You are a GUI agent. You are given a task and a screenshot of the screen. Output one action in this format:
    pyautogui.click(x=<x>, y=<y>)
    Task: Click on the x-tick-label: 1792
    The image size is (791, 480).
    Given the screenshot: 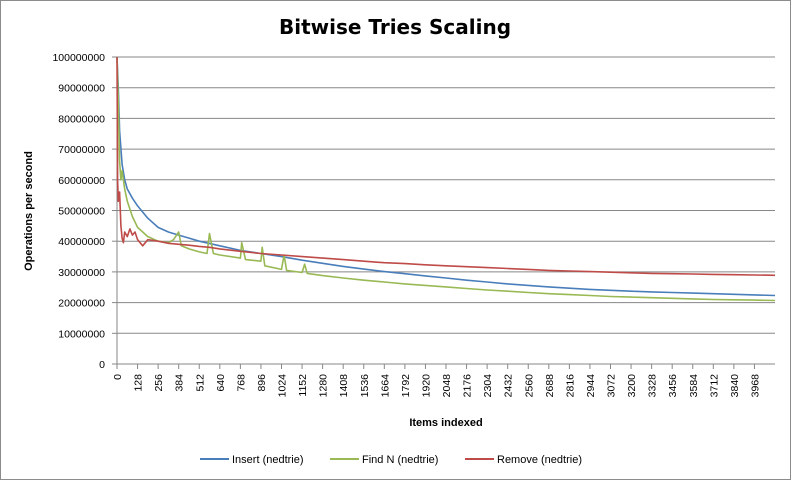 What is the action you would take?
    pyautogui.click(x=406, y=386)
    